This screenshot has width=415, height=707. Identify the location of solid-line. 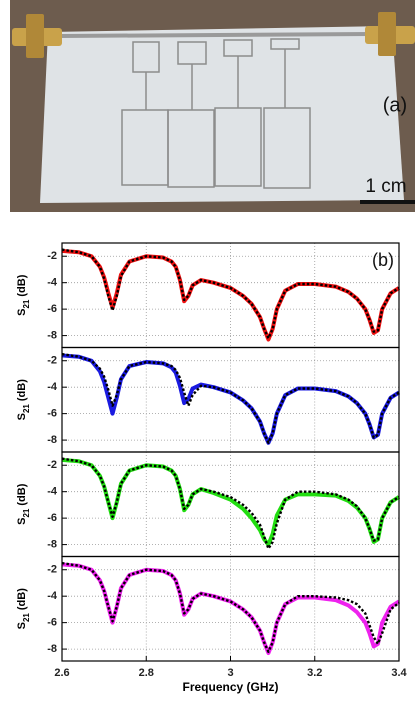
(231, 502).